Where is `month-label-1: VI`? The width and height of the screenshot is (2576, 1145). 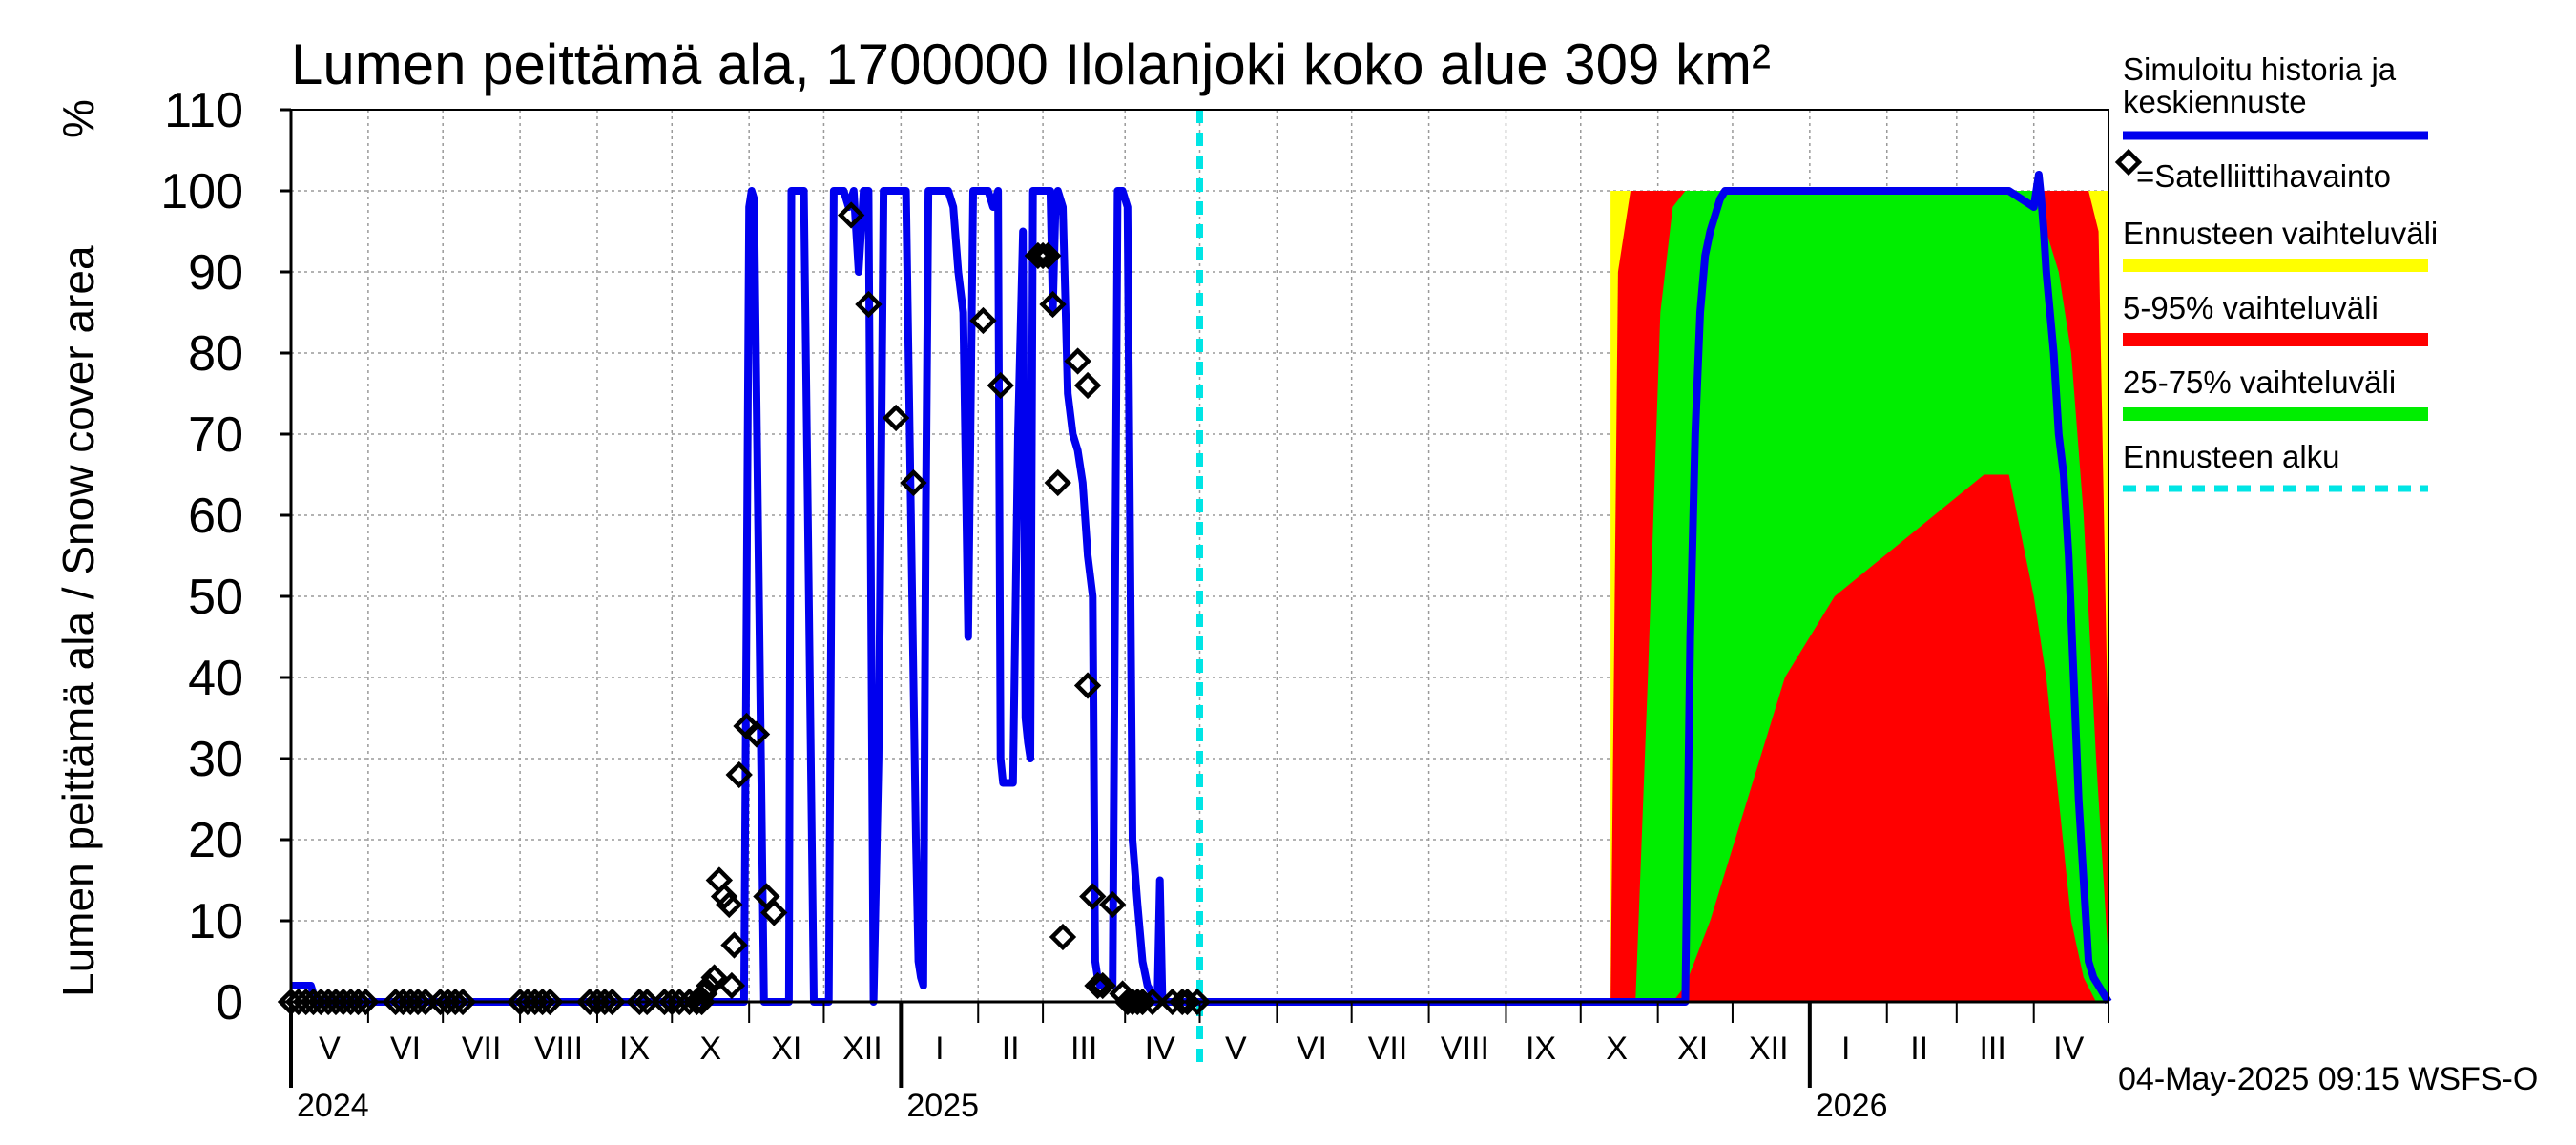
month-label-1: VI is located at coordinates (405, 1048).